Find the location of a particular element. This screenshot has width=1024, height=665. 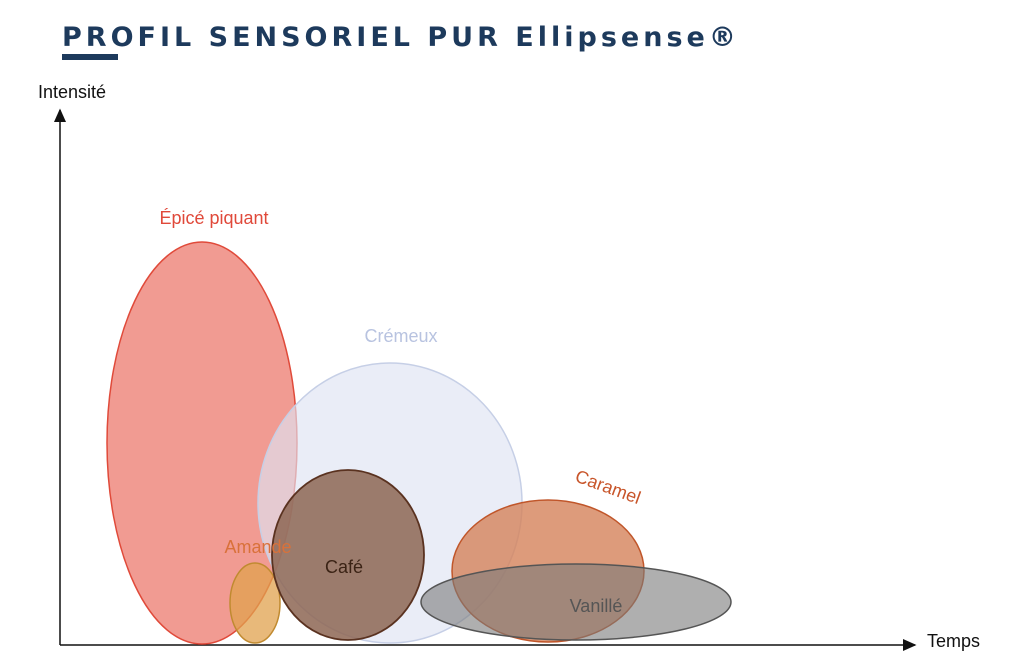

ellipse-cafe is located at coordinates (348, 555).